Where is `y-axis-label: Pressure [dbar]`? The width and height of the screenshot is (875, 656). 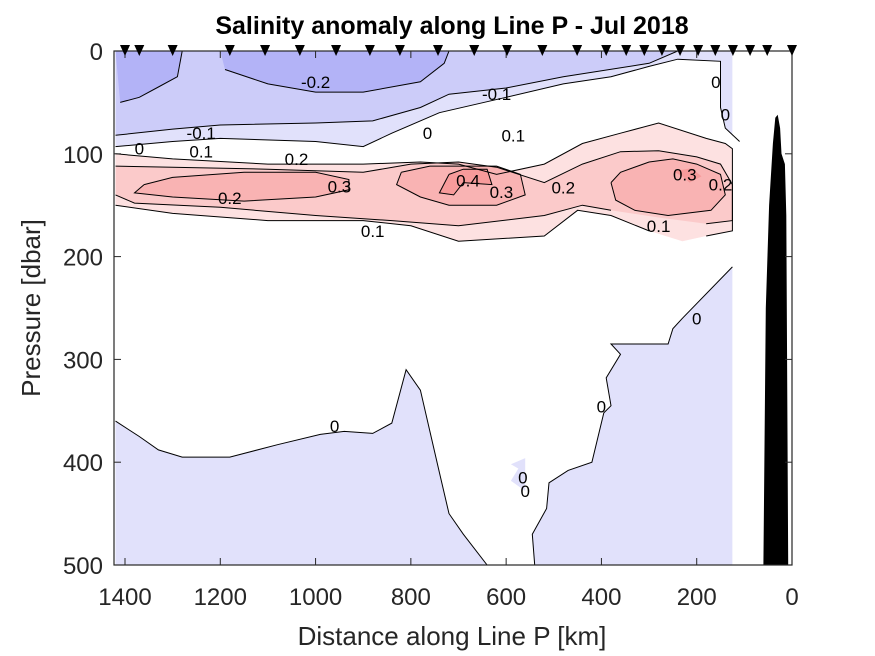 y-axis-label: Pressure [dbar] is located at coordinates (31, 308).